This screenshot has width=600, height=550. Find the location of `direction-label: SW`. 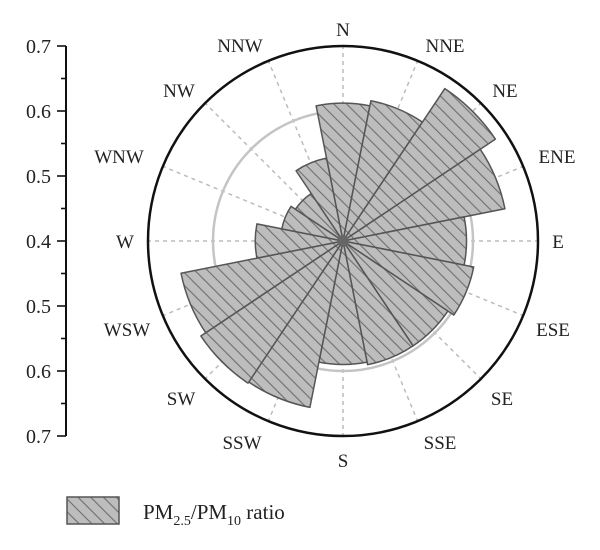

direction-label: SW is located at coordinates (181, 399).